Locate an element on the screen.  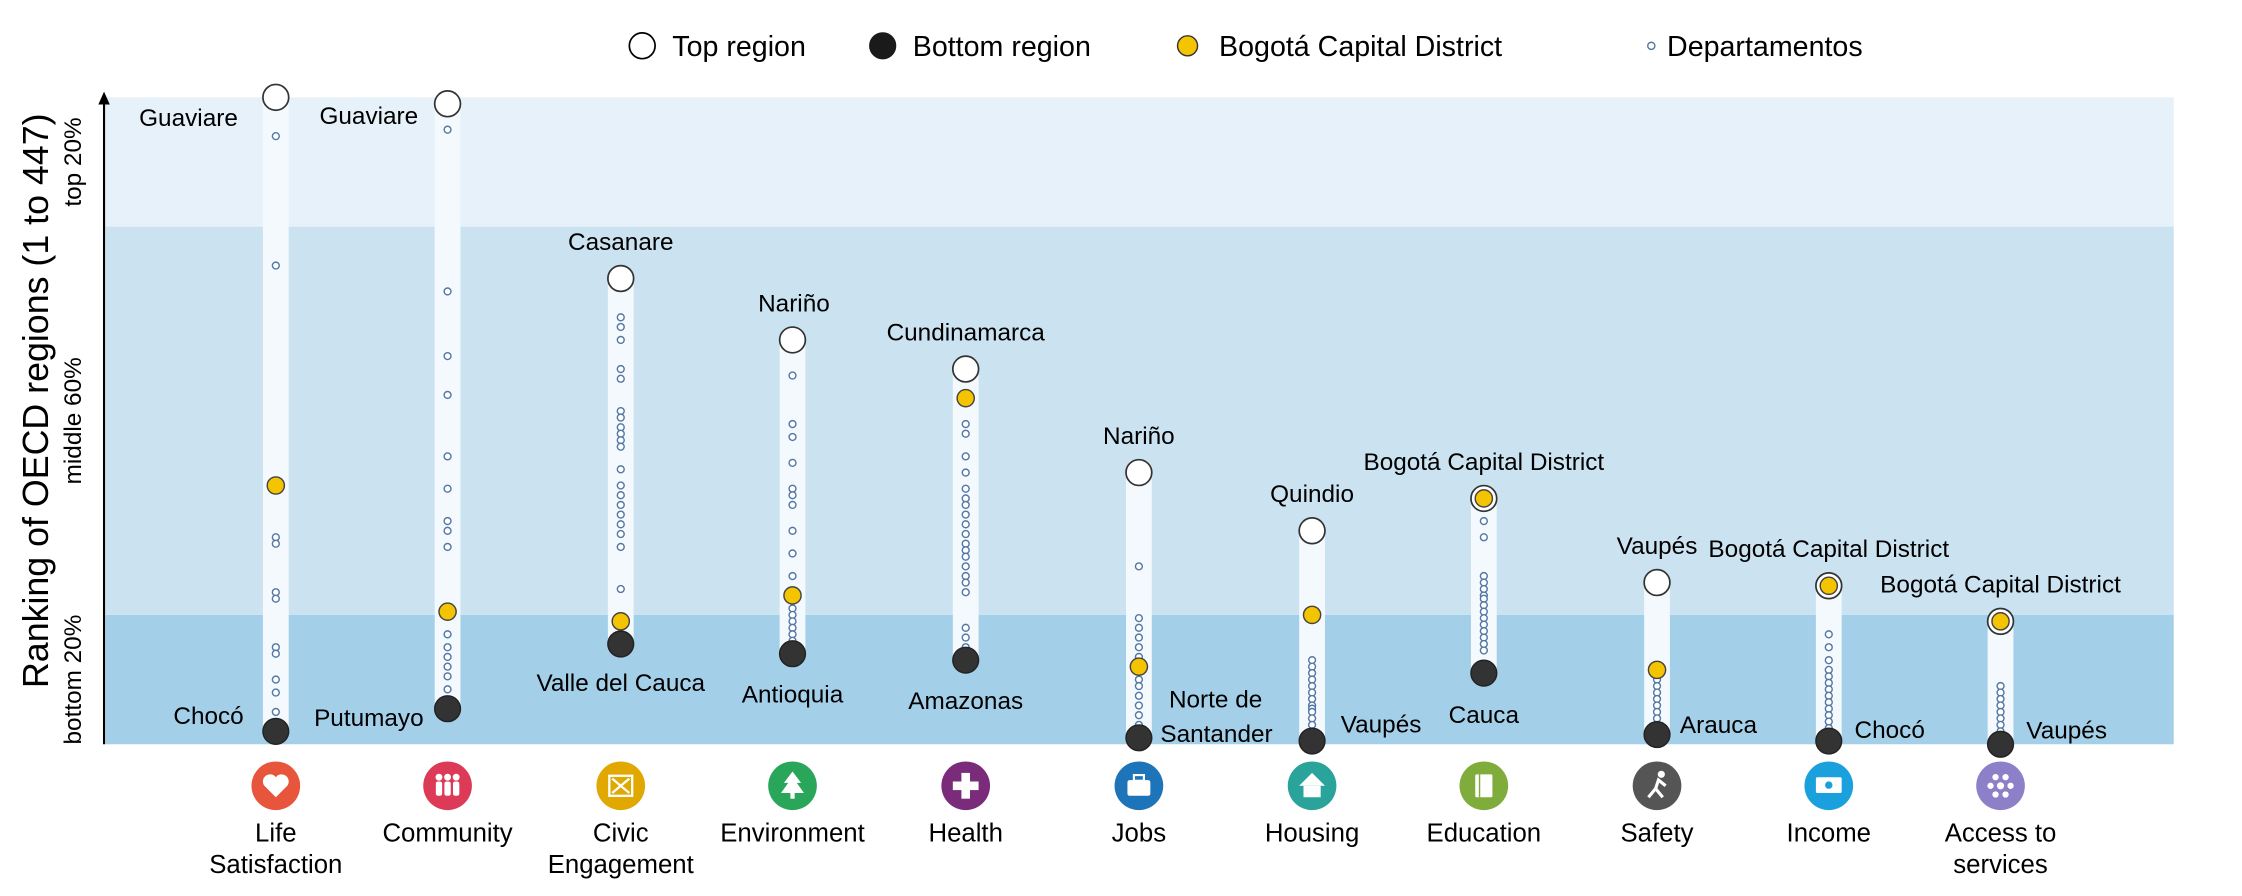
y-axis-arrow-icon is located at coordinates (104, 98).